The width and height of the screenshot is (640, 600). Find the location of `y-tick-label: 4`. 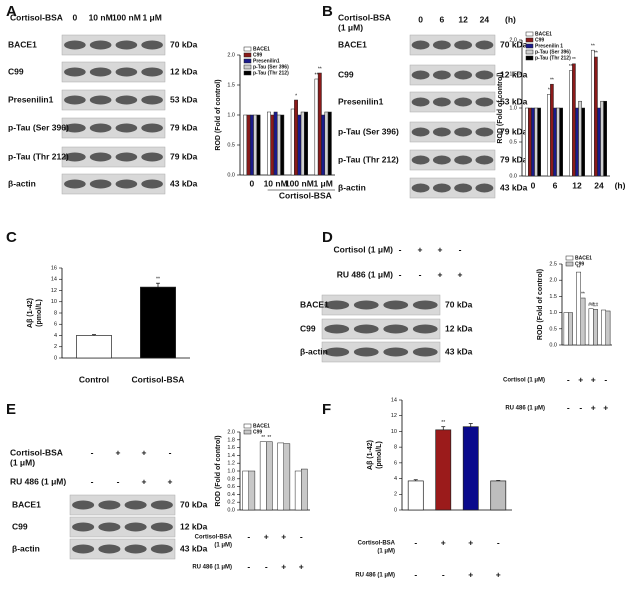

y-tick-label: 4 is located at coordinates (395, 479).